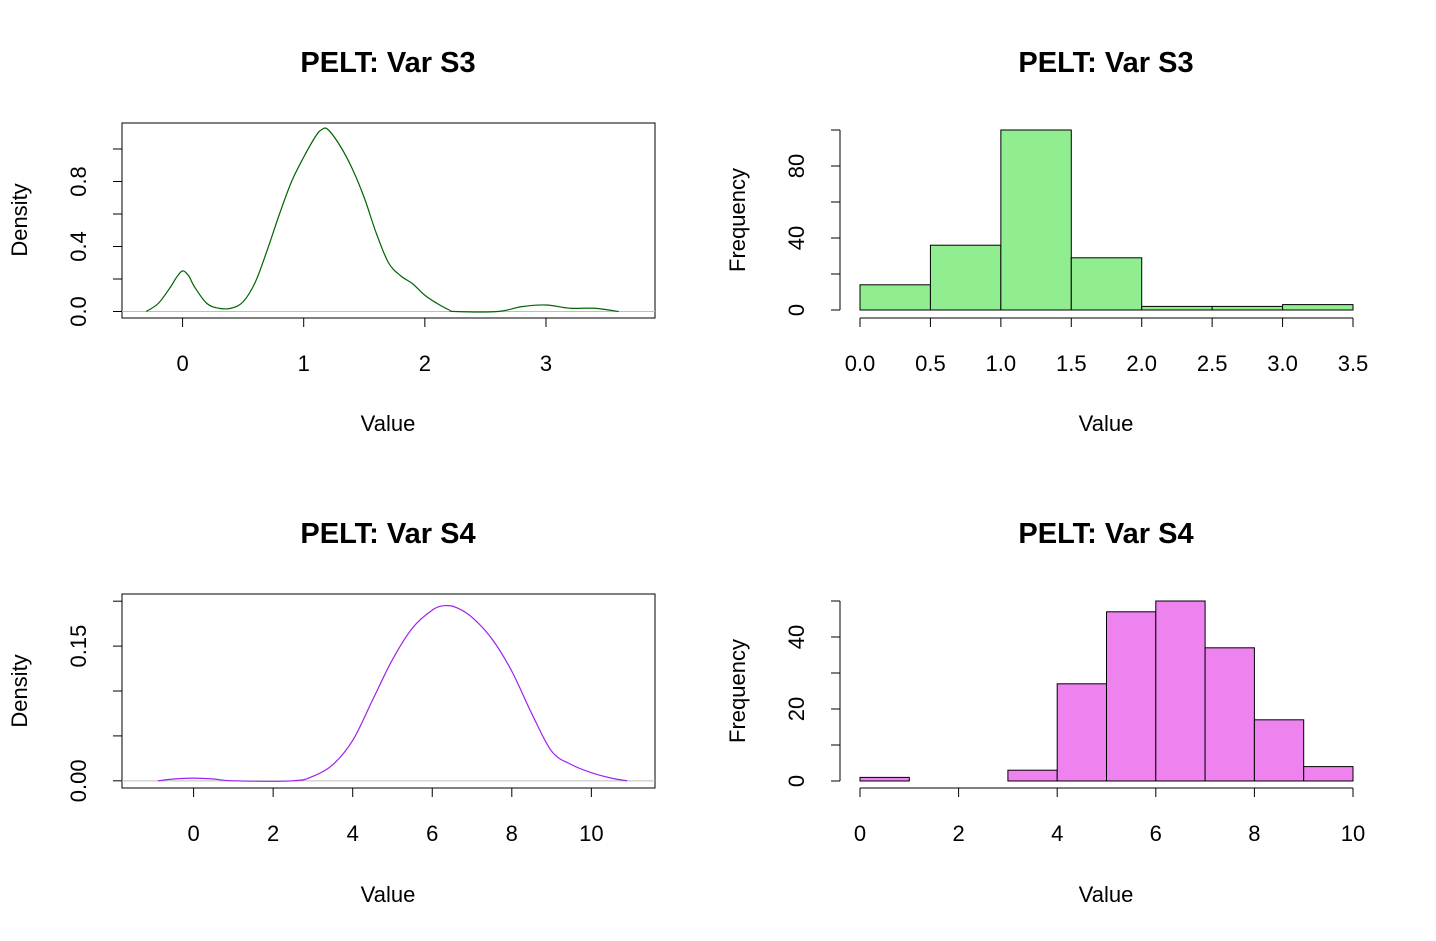  I want to click on x-tick-label: 0.5, so click(930, 363).